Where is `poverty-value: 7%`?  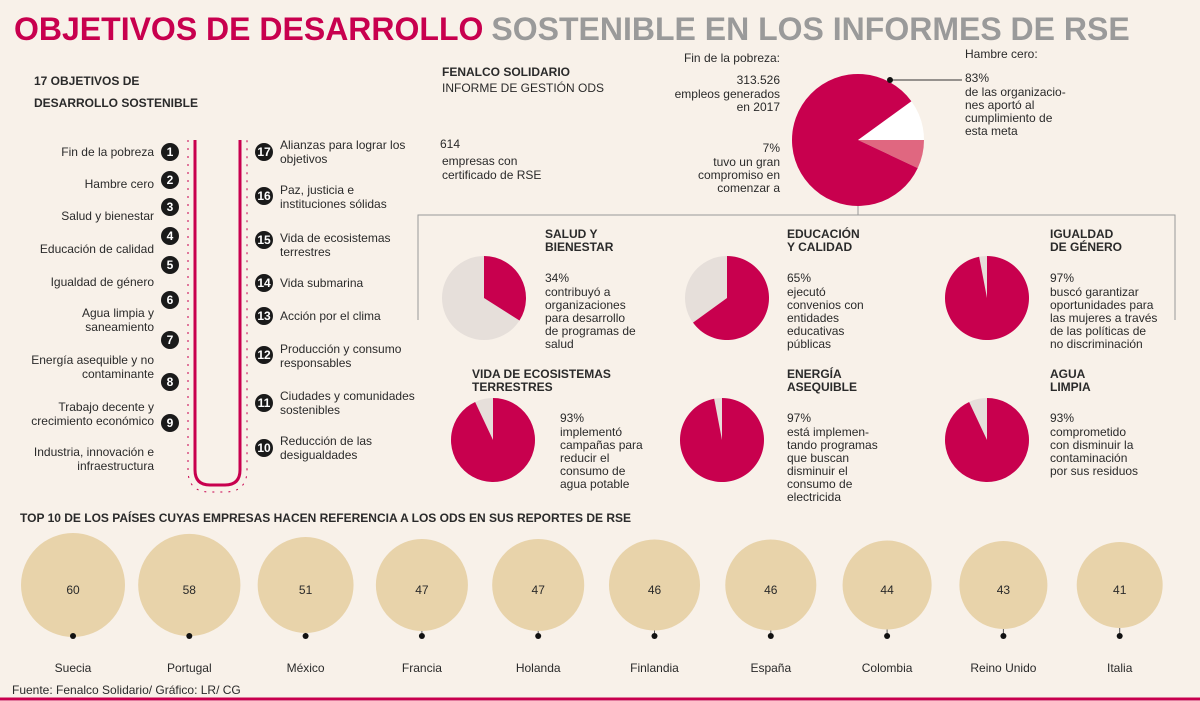 poverty-value: 7% is located at coordinates (772, 148).